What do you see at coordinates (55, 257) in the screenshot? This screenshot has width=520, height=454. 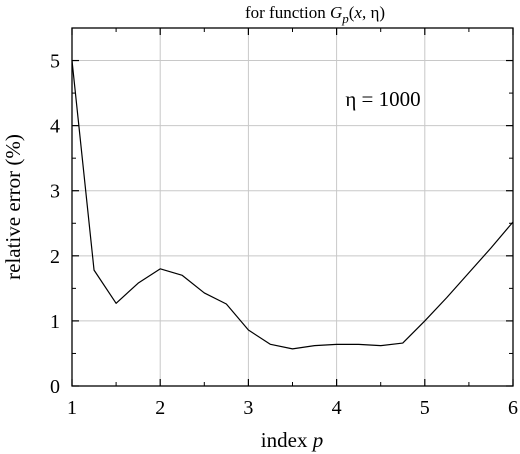 I see `y-tick-label: 2` at bounding box center [55, 257].